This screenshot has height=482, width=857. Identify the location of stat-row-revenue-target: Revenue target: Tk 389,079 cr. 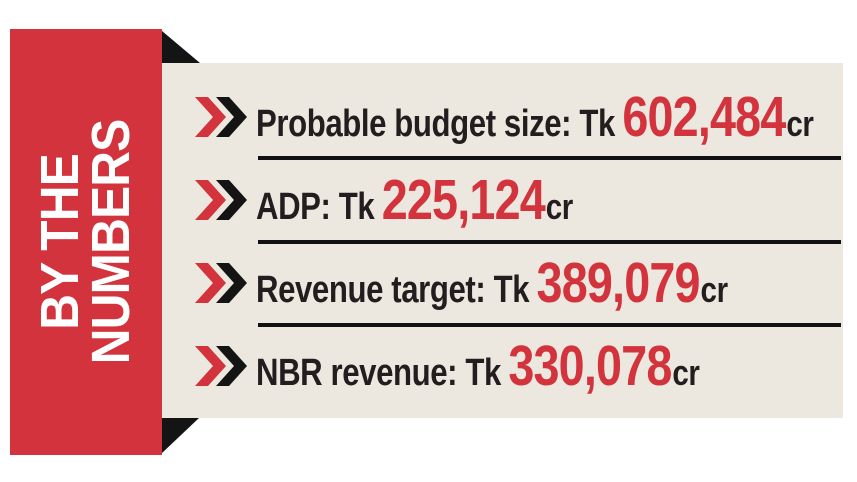
(502, 283).